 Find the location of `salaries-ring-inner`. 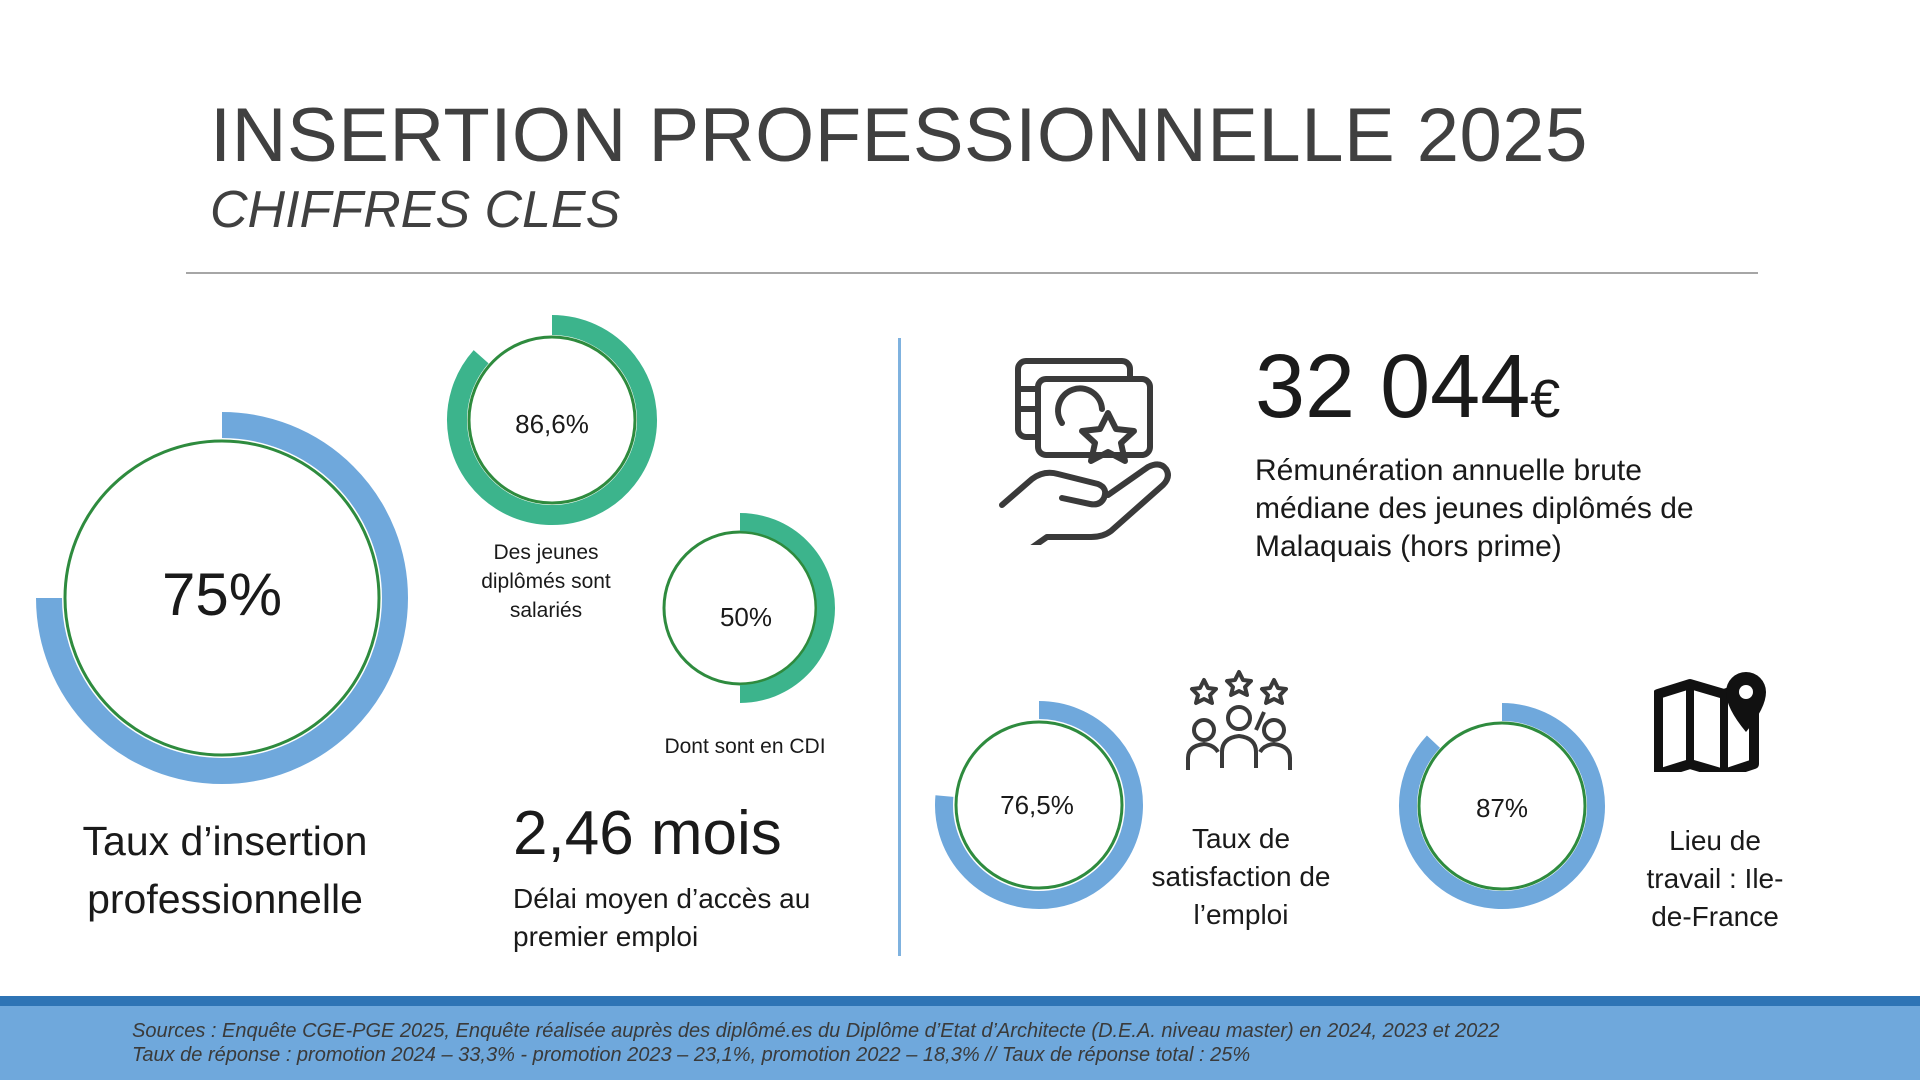

salaries-ring-inner is located at coordinates (552, 420).